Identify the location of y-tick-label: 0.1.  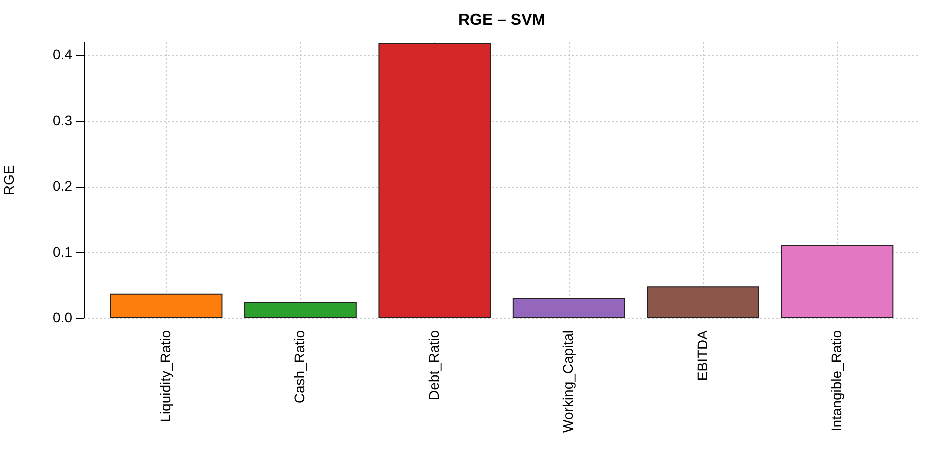
(63, 252).